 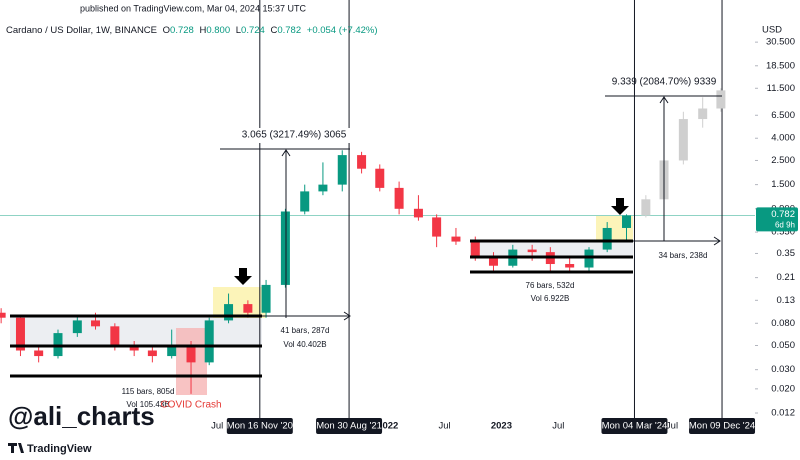 What do you see at coordinates (501, 426) in the screenshot?
I see `x-tick-label: 2023` at bounding box center [501, 426].